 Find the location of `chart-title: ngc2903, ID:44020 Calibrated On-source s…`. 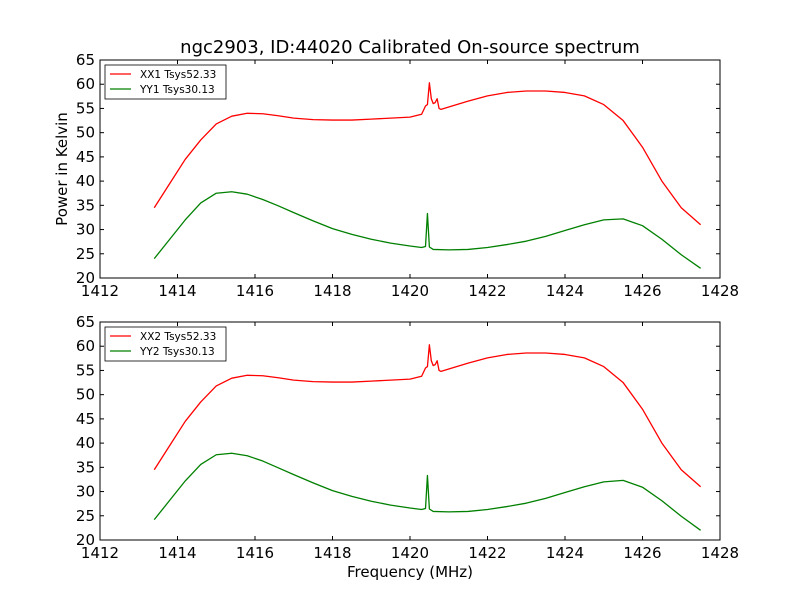

chart-title: ngc2903, ID:44020 Calibrated On-source s… is located at coordinates (410, 47).